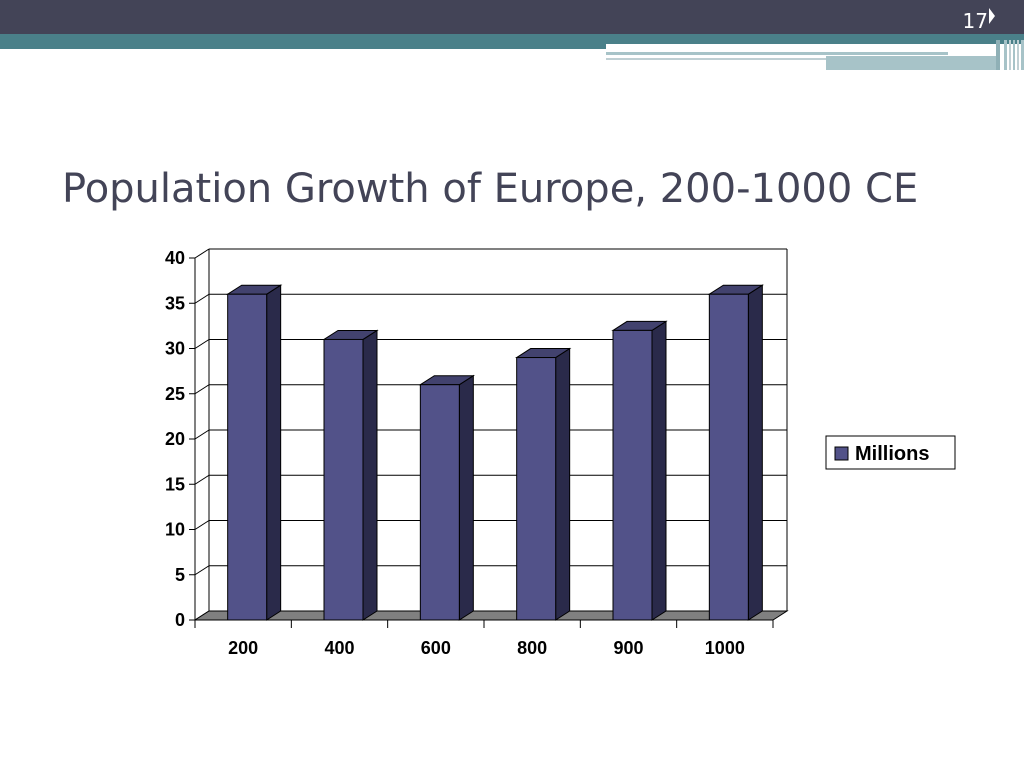  What do you see at coordinates (436, 648) in the screenshot?
I see `x-tick-label: 600` at bounding box center [436, 648].